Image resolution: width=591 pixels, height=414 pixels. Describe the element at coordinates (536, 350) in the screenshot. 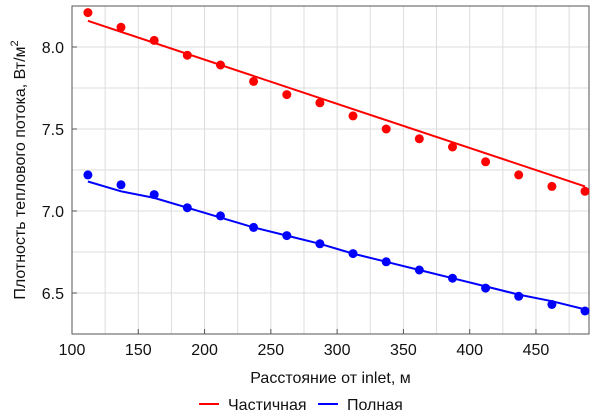

I see `x-tick-label: 450` at that location.